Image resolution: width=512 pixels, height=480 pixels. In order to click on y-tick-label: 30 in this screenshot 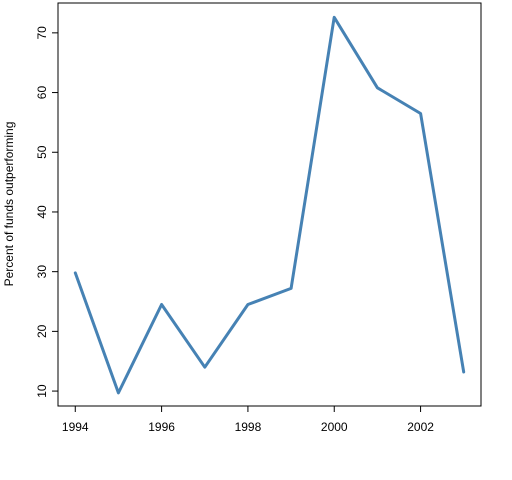, I will do `click(42, 272)`.